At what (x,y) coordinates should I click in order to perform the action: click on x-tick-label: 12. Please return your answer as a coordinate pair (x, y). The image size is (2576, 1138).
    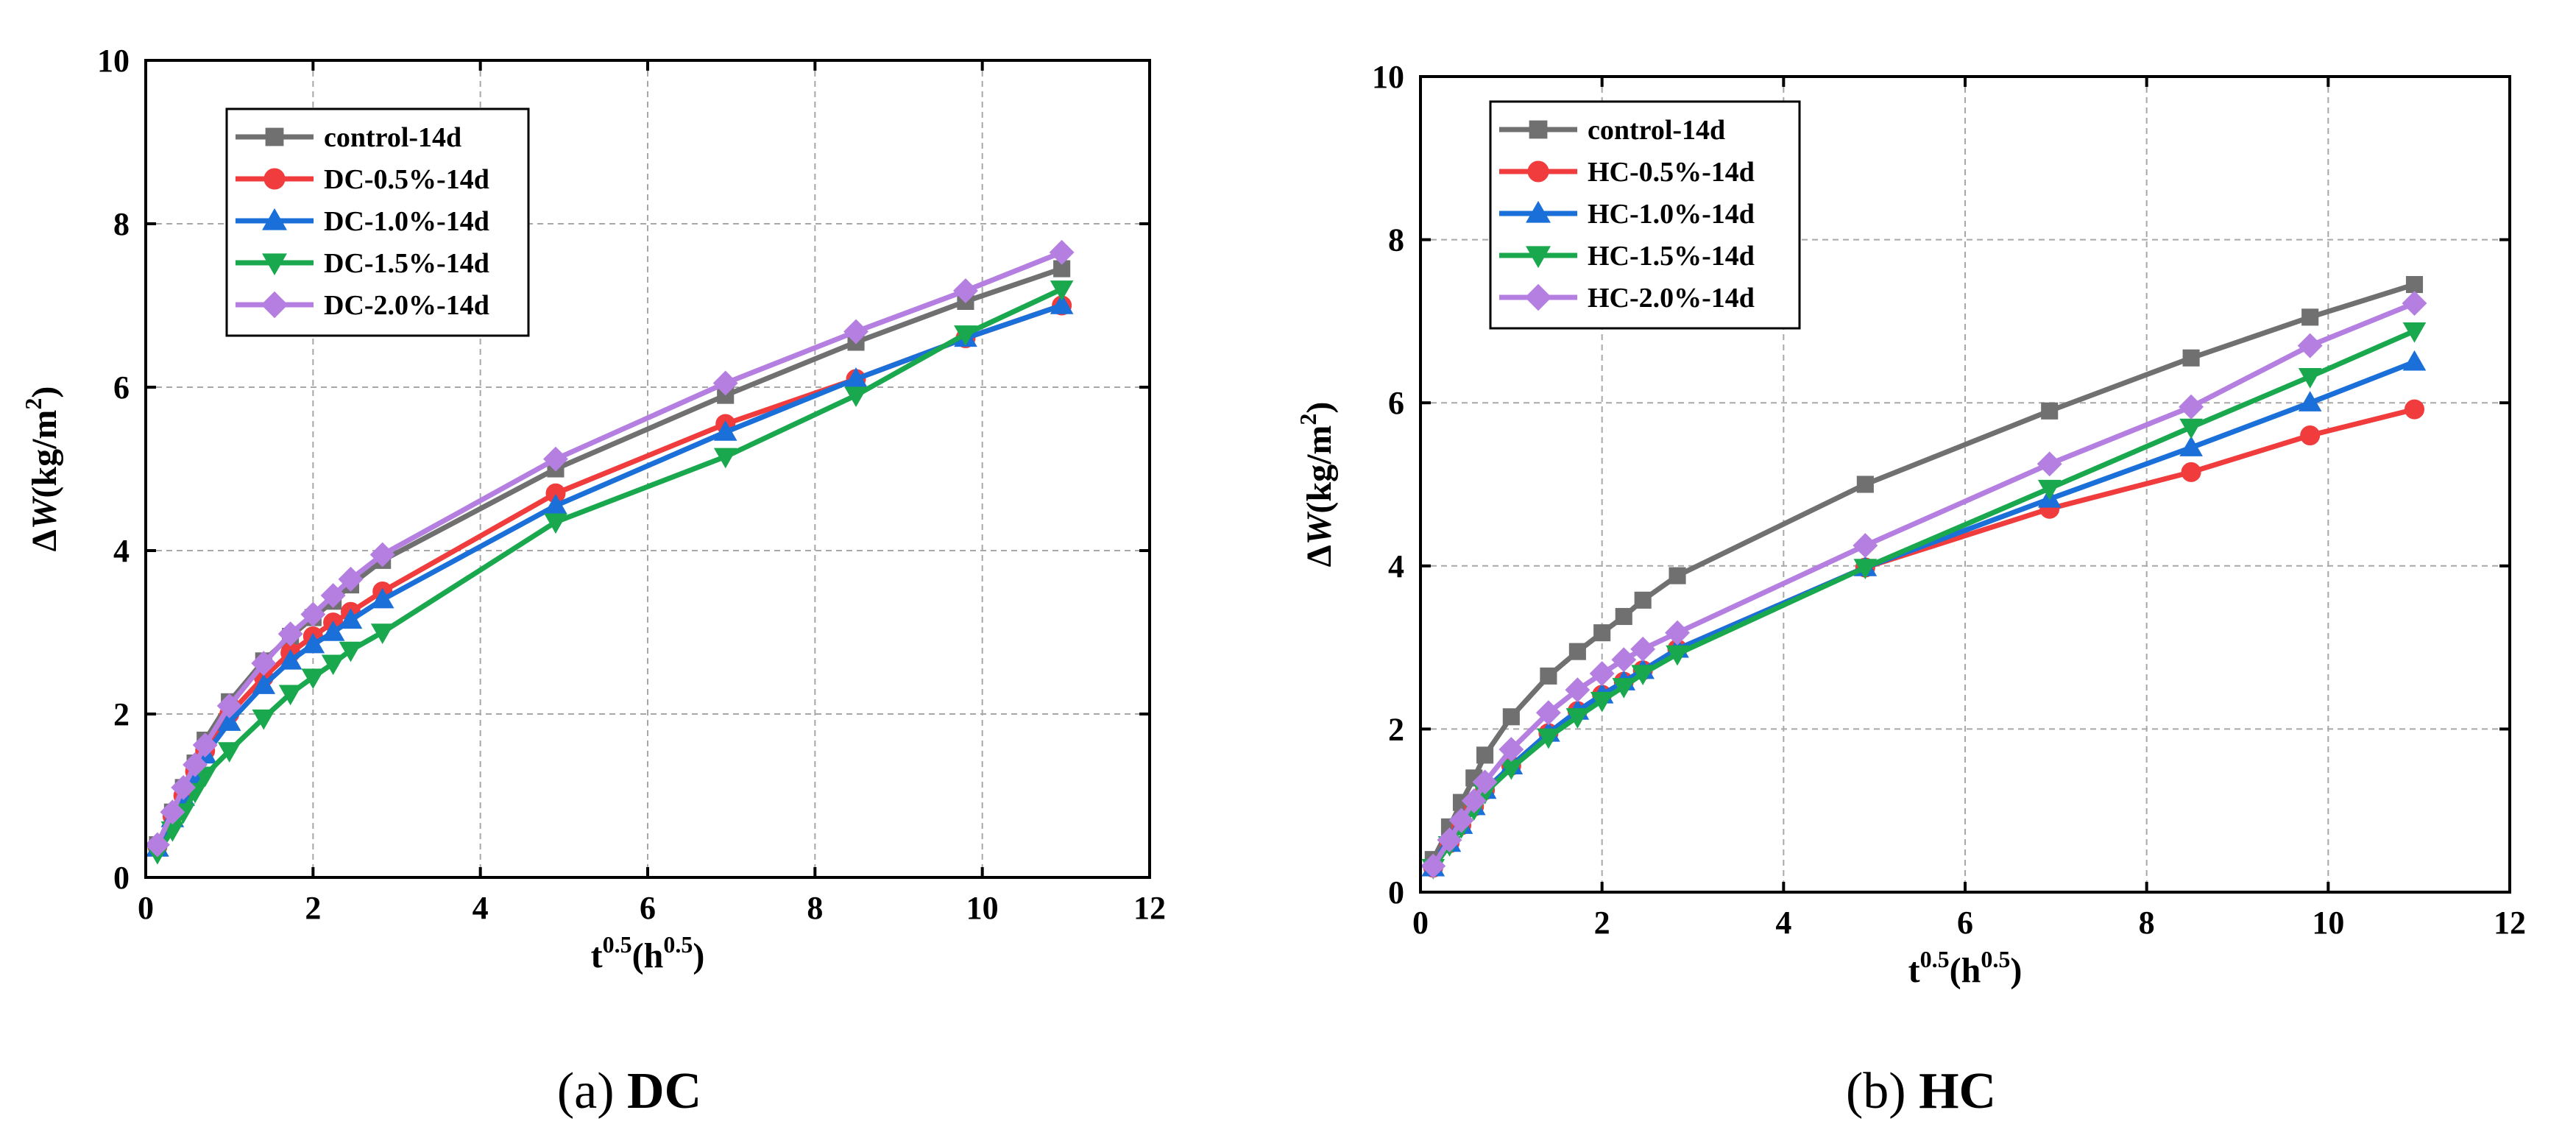
    Looking at the image, I should click on (2510, 923).